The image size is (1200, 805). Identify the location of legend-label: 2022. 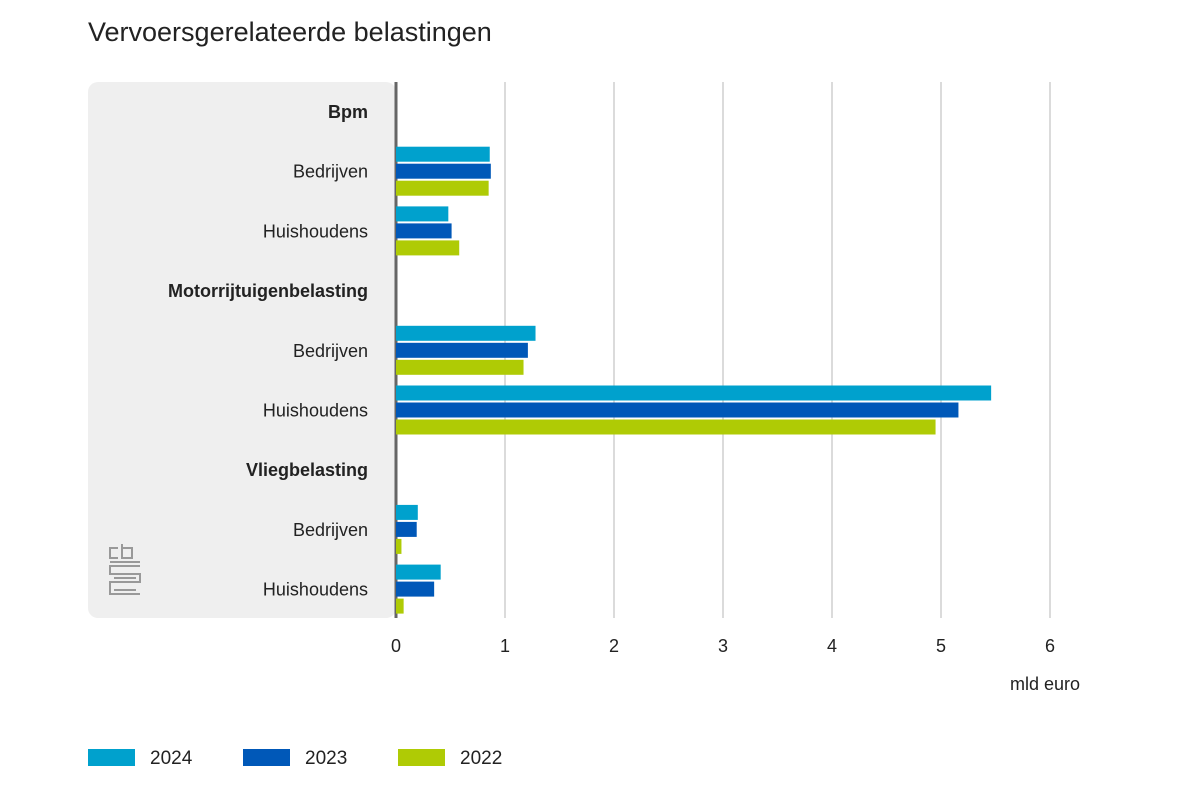
(481, 758).